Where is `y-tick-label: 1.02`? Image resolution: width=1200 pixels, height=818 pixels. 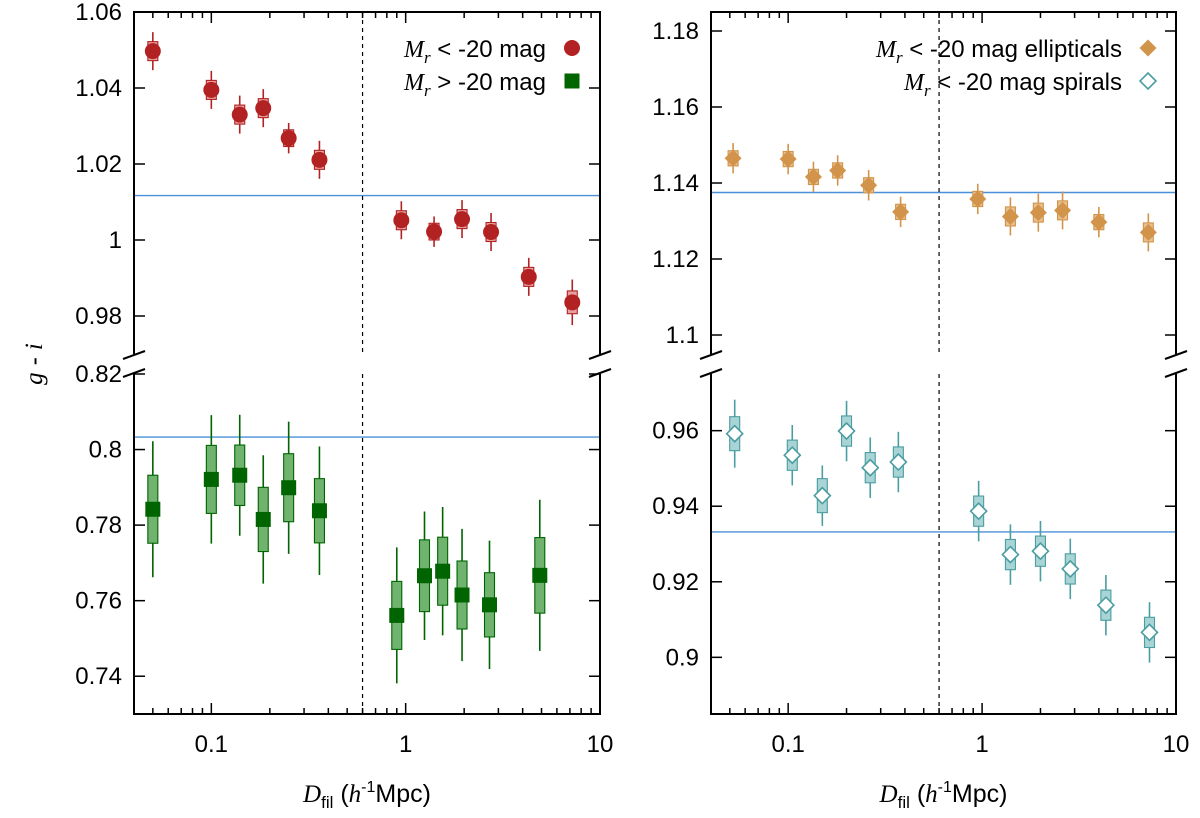 y-tick-label: 1.02 is located at coordinates (98, 164).